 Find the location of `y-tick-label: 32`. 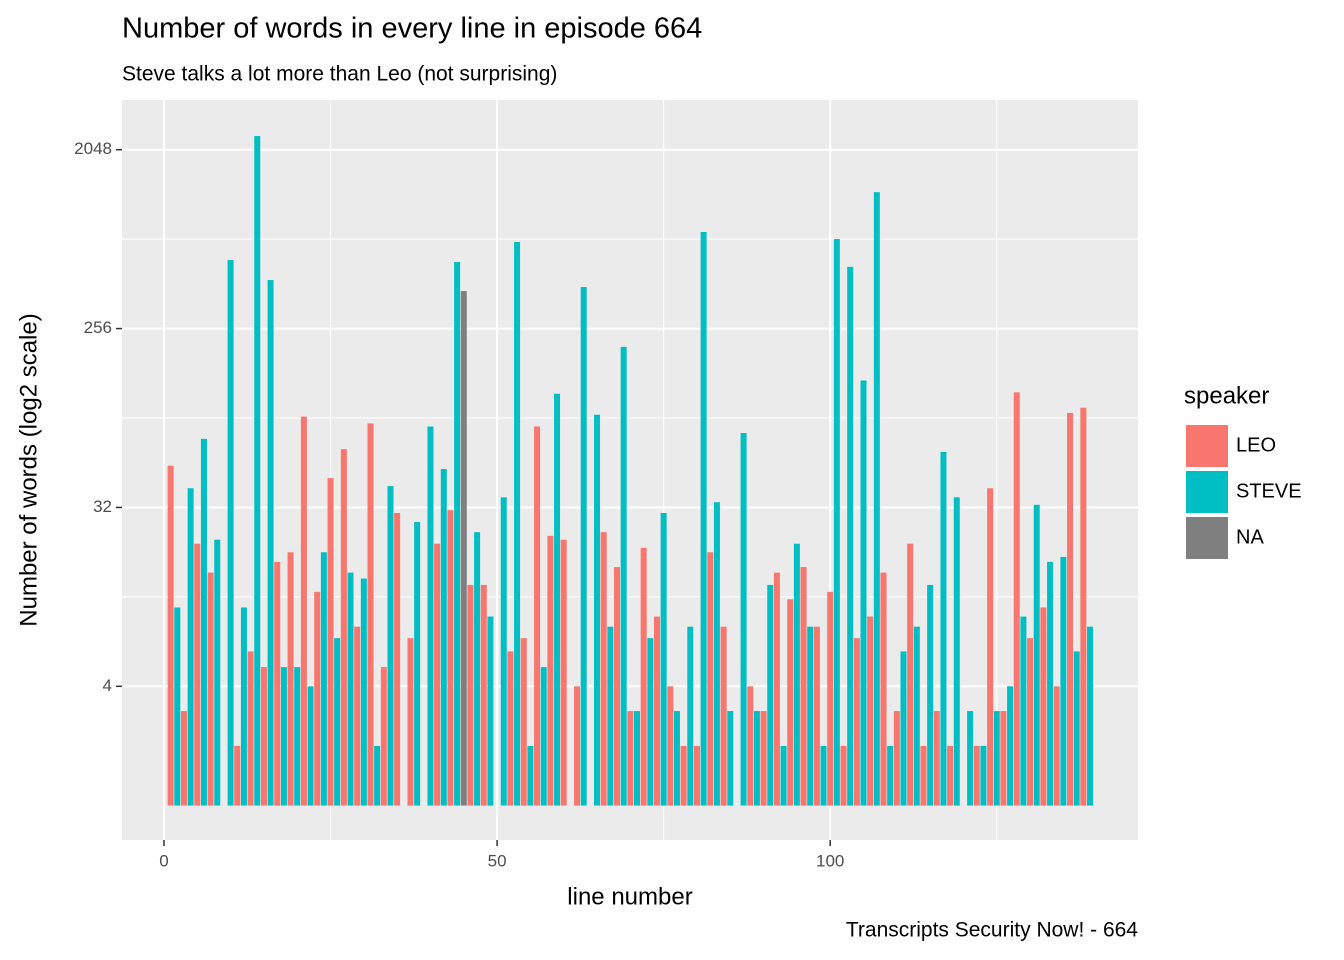

y-tick-label: 32 is located at coordinates (102, 506).